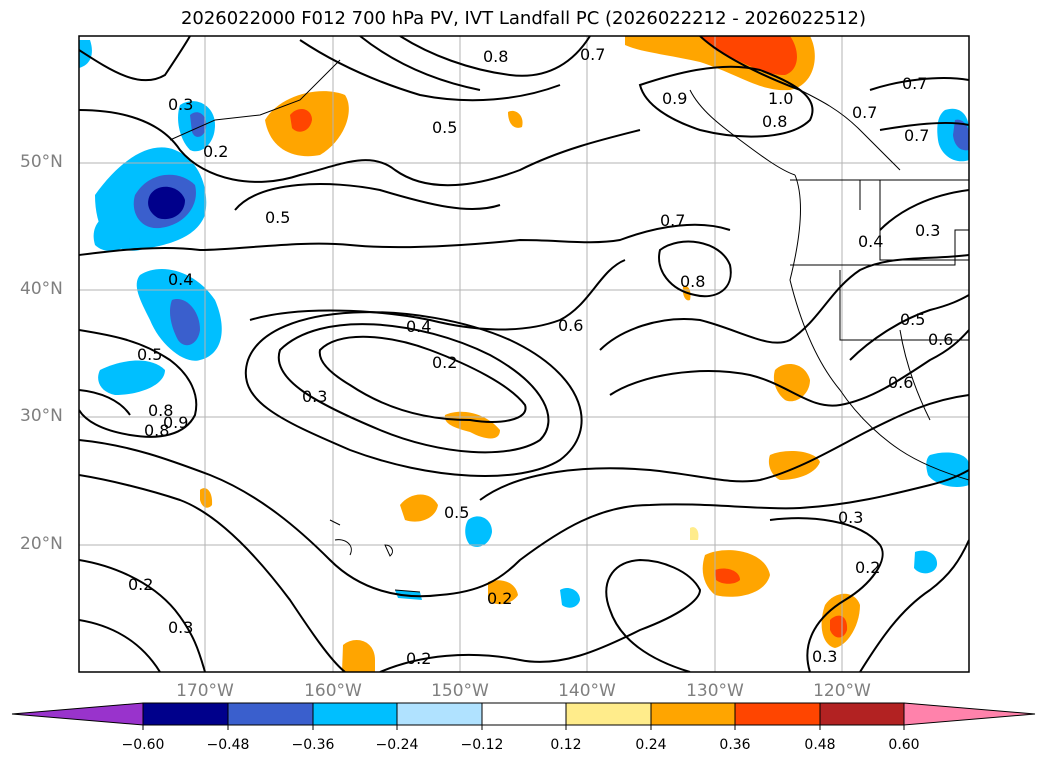 Image resolution: width=1047 pixels, height=765 pixels. What do you see at coordinates (820, 745) in the screenshot?
I see `colorbar-tick-label: 0.48` at bounding box center [820, 745].